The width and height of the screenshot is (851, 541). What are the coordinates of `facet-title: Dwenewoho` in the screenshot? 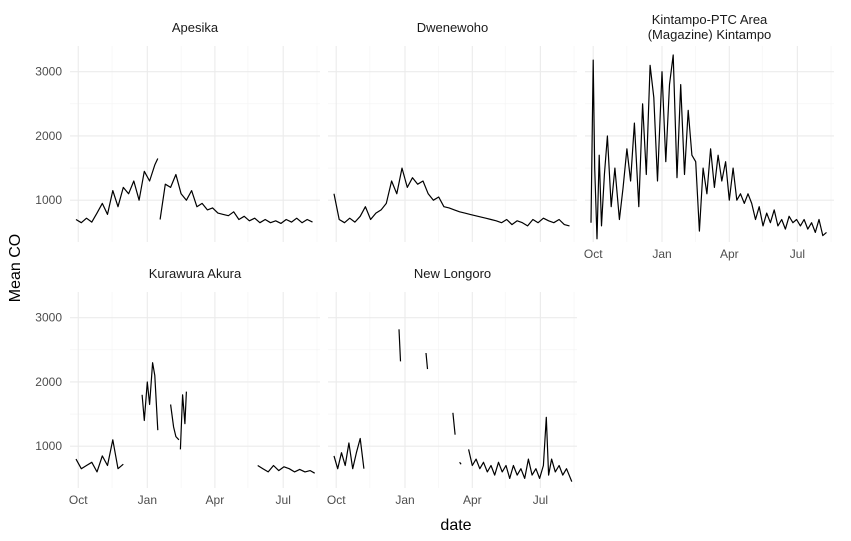 It's located at (453, 27).